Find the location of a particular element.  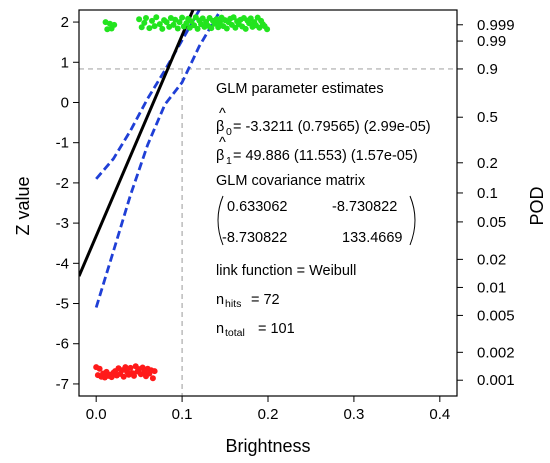

x-tick-label: 0.3 is located at coordinates (353, 414).